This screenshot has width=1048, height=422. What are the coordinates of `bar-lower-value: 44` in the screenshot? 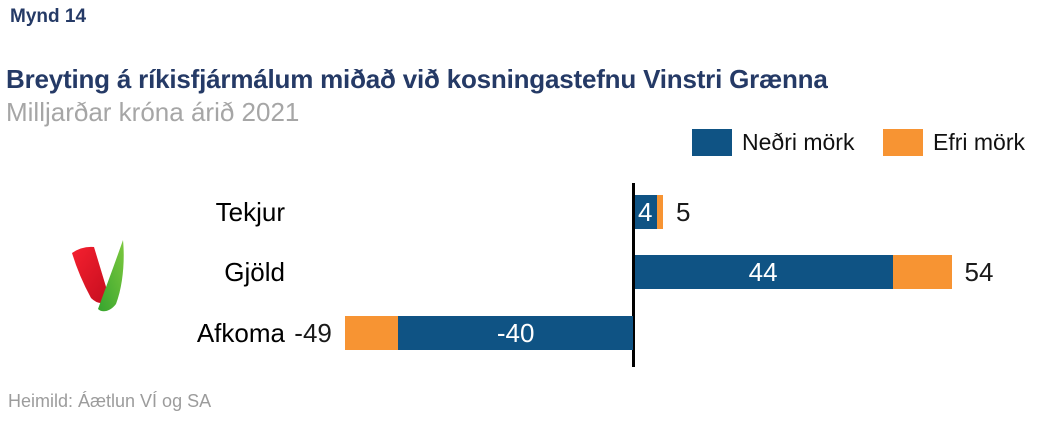 It's located at (763, 272).